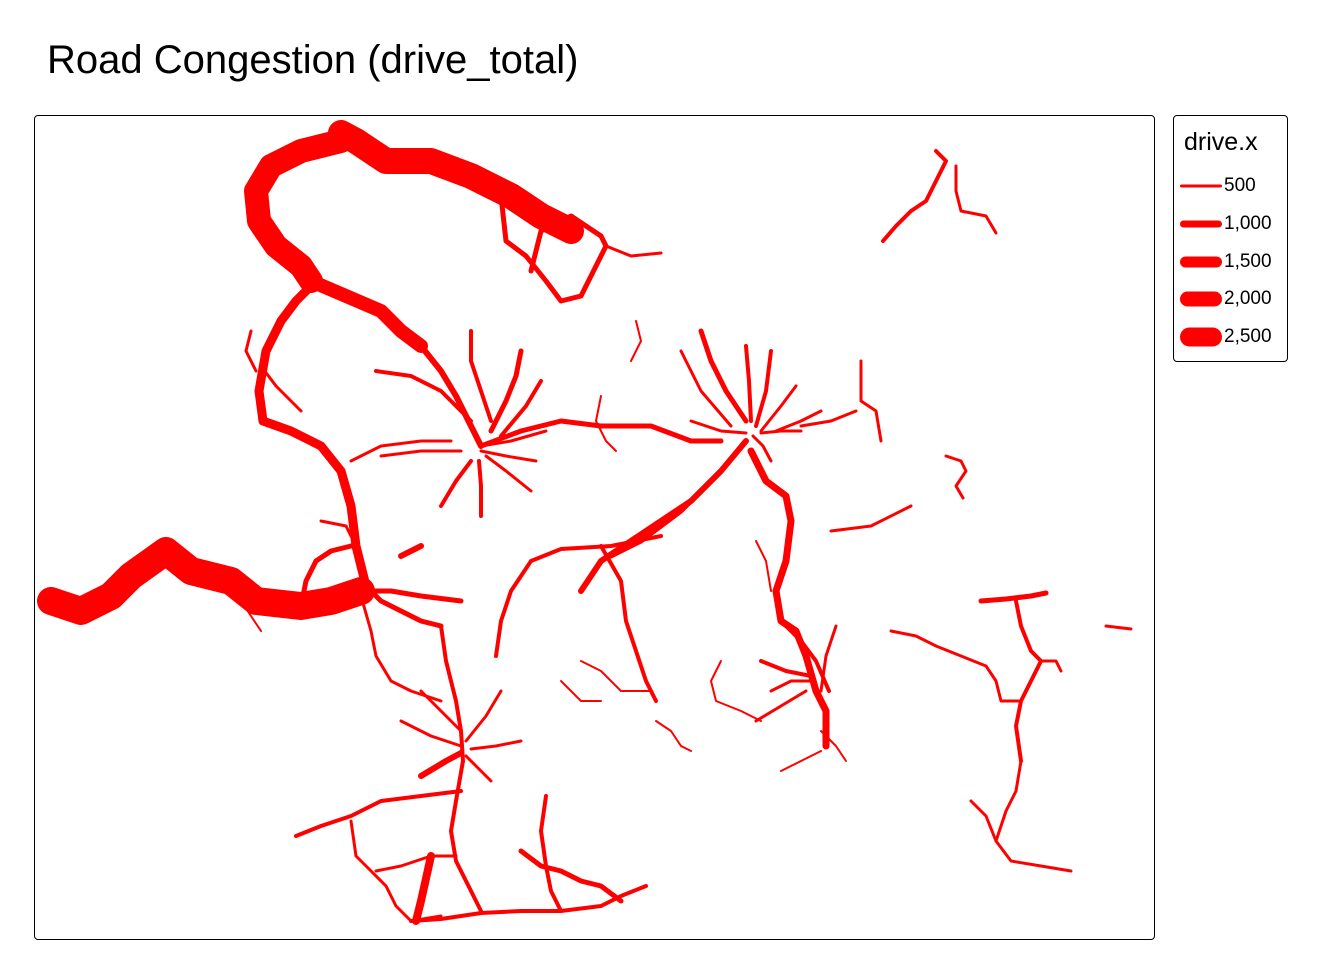 This screenshot has height=960, width=1344. I want to click on legend-item-1000: 1,000, so click(1231, 224).